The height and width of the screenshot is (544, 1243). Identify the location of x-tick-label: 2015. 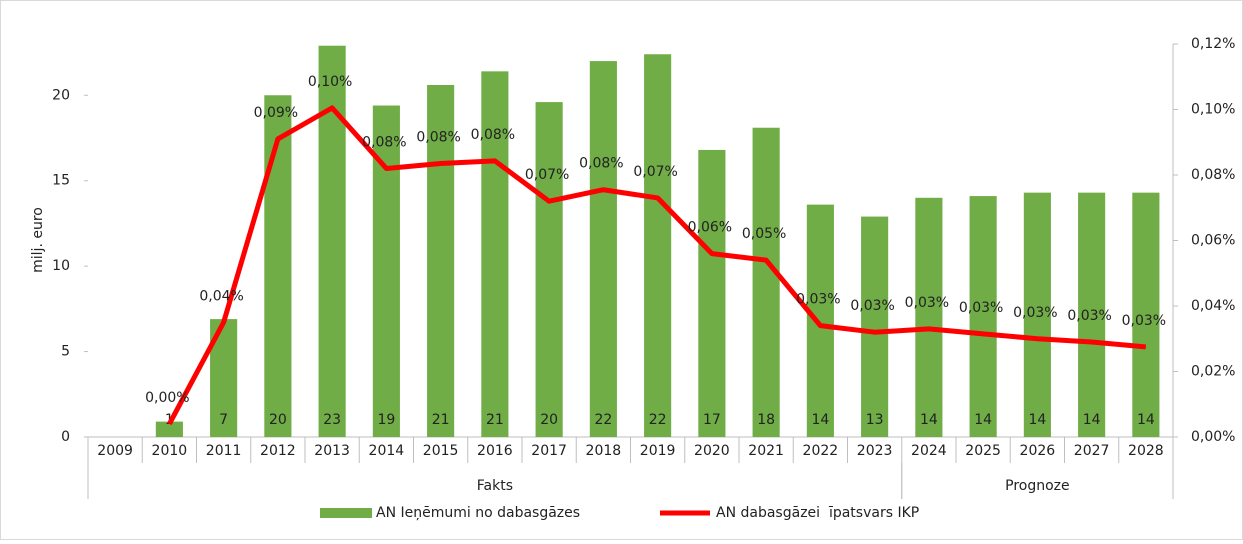
(441, 451).